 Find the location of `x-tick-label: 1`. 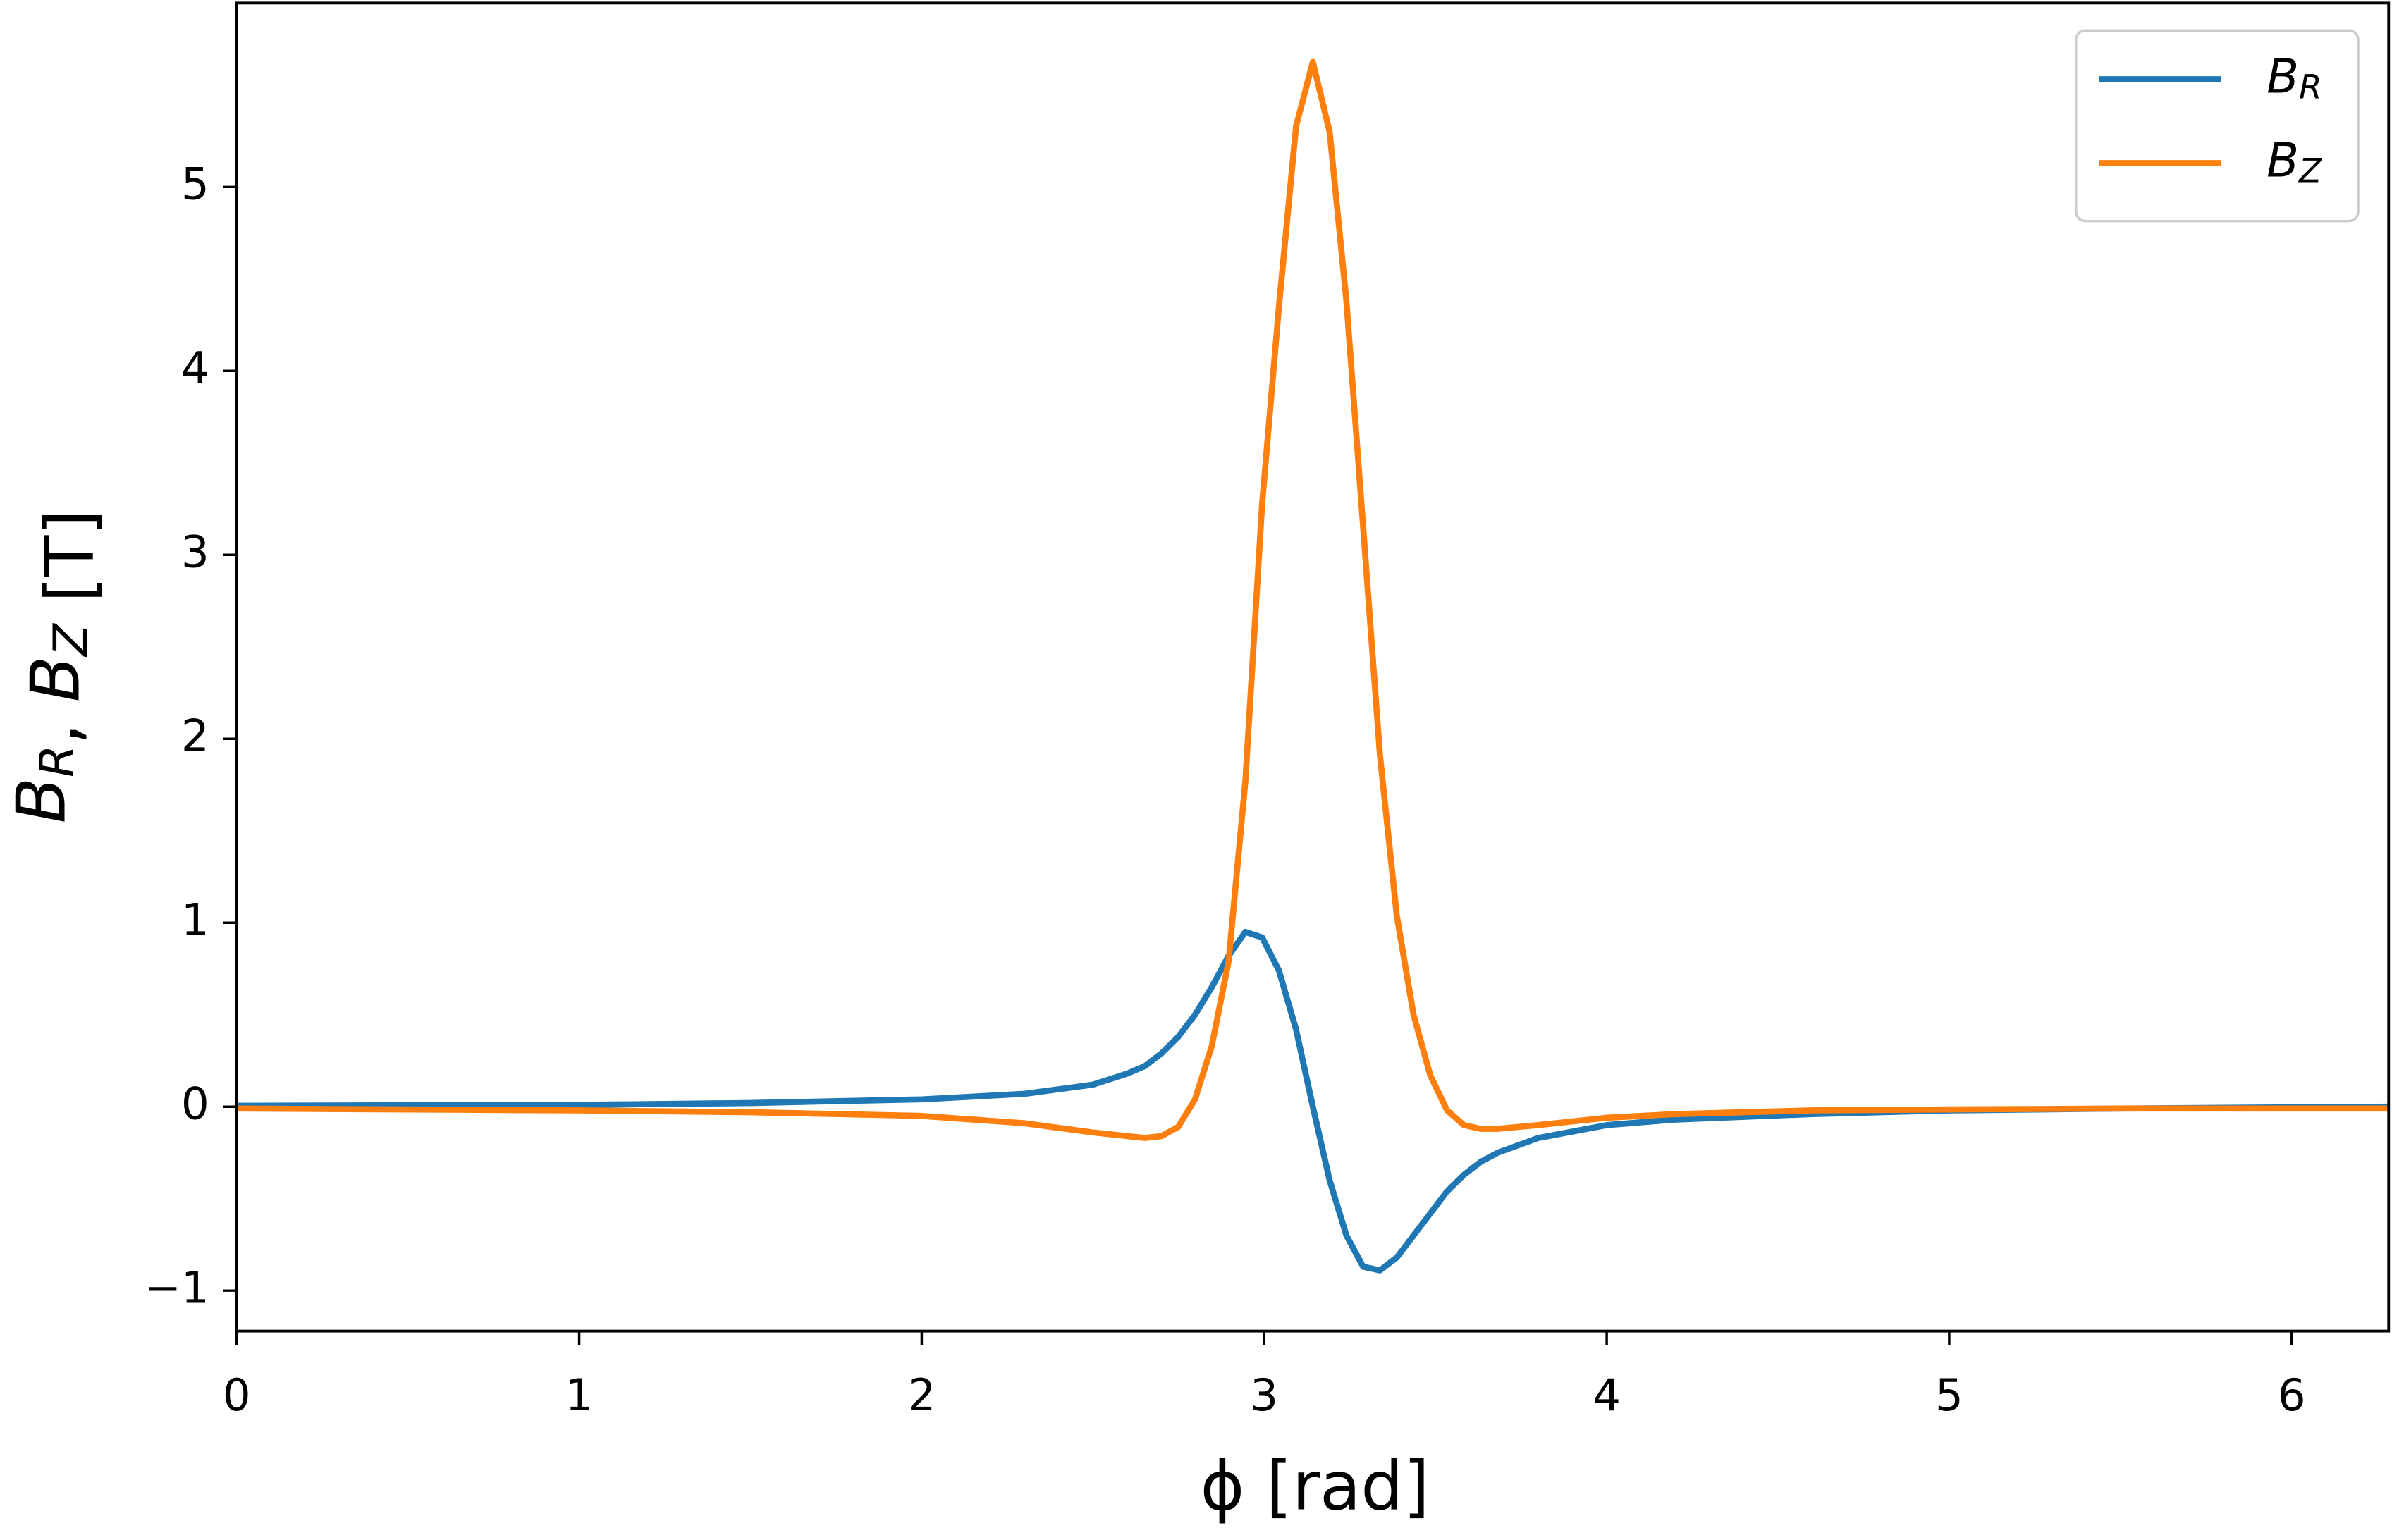

x-tick-label: 1 is located at coordinates (579, 1395).